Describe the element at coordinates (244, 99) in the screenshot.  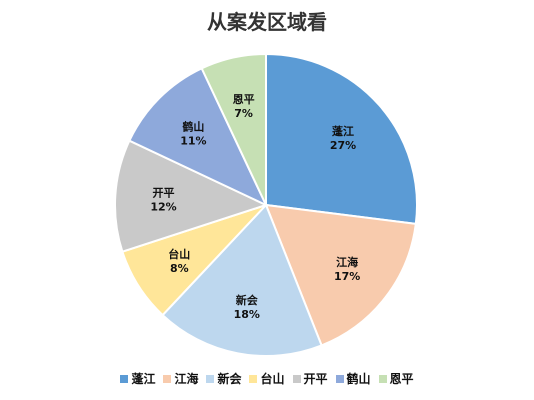
I see `slice-category-label: 恩平` at that location.